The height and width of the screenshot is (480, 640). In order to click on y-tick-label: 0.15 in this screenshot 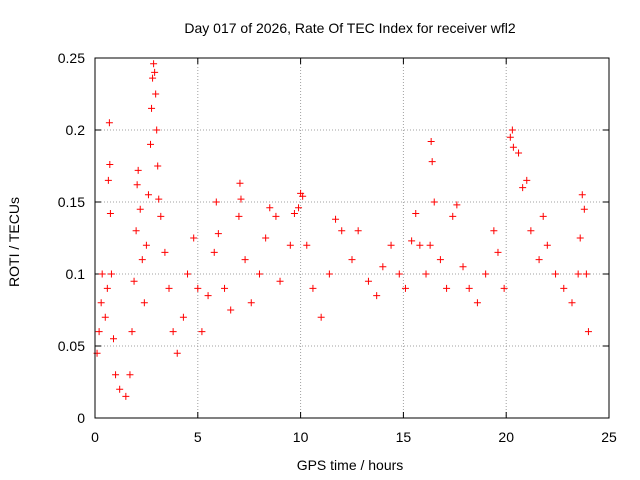, I will do `click(71, 202)`.